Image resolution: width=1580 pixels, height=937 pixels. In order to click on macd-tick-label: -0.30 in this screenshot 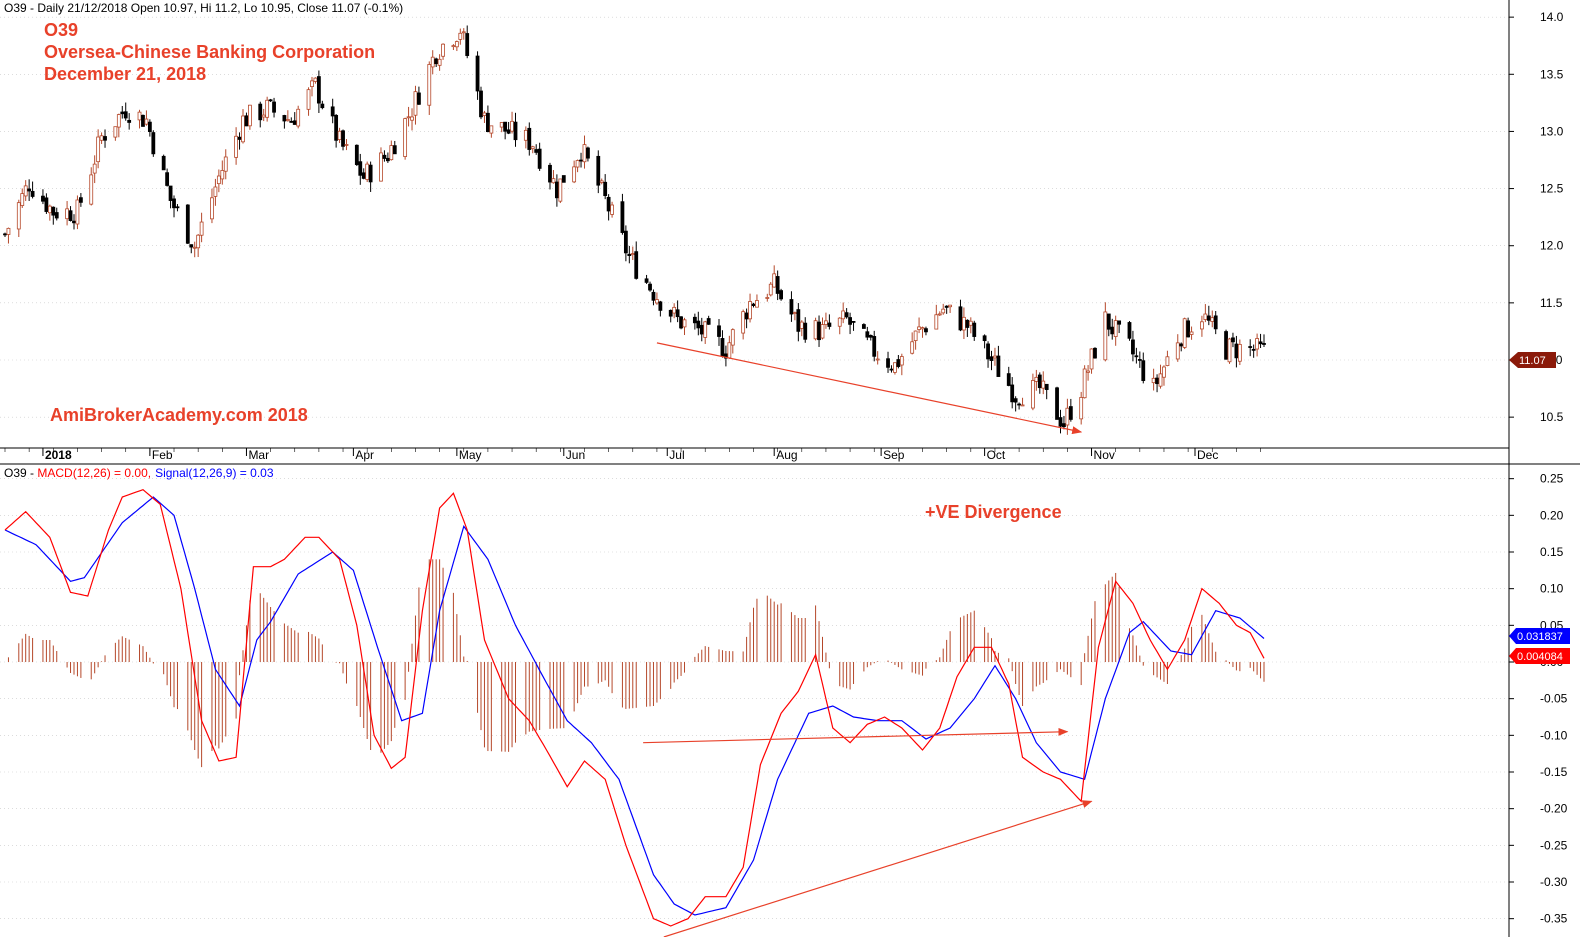, I will do `click(1554, 882)`.